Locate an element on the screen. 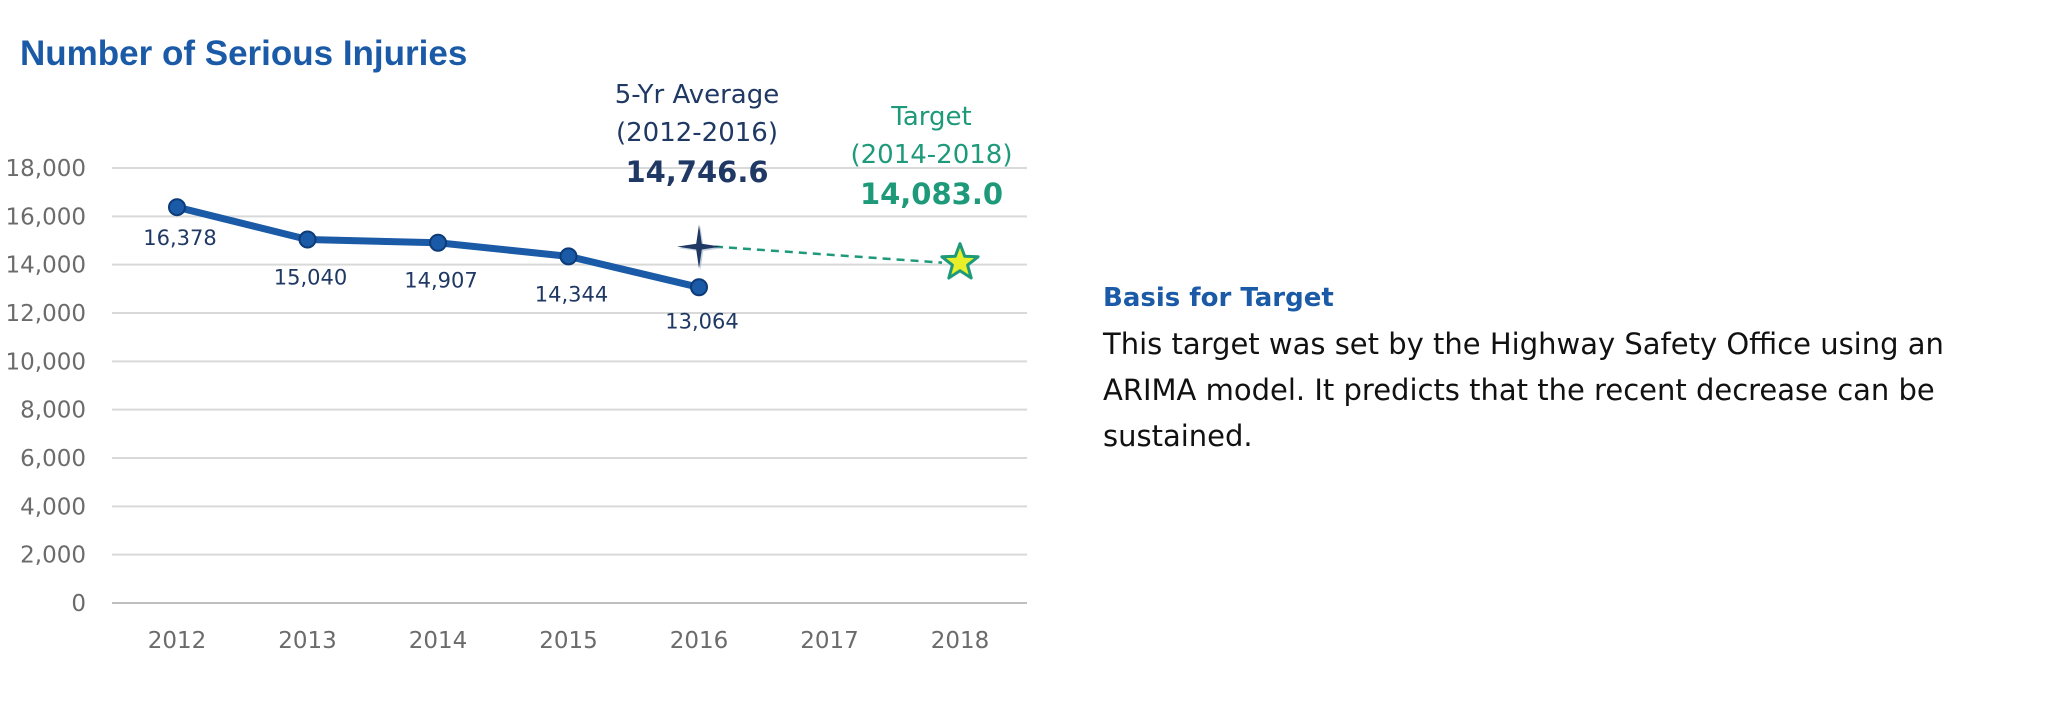  y-tick-label: 8,000 is located at coordinates (53, 411).